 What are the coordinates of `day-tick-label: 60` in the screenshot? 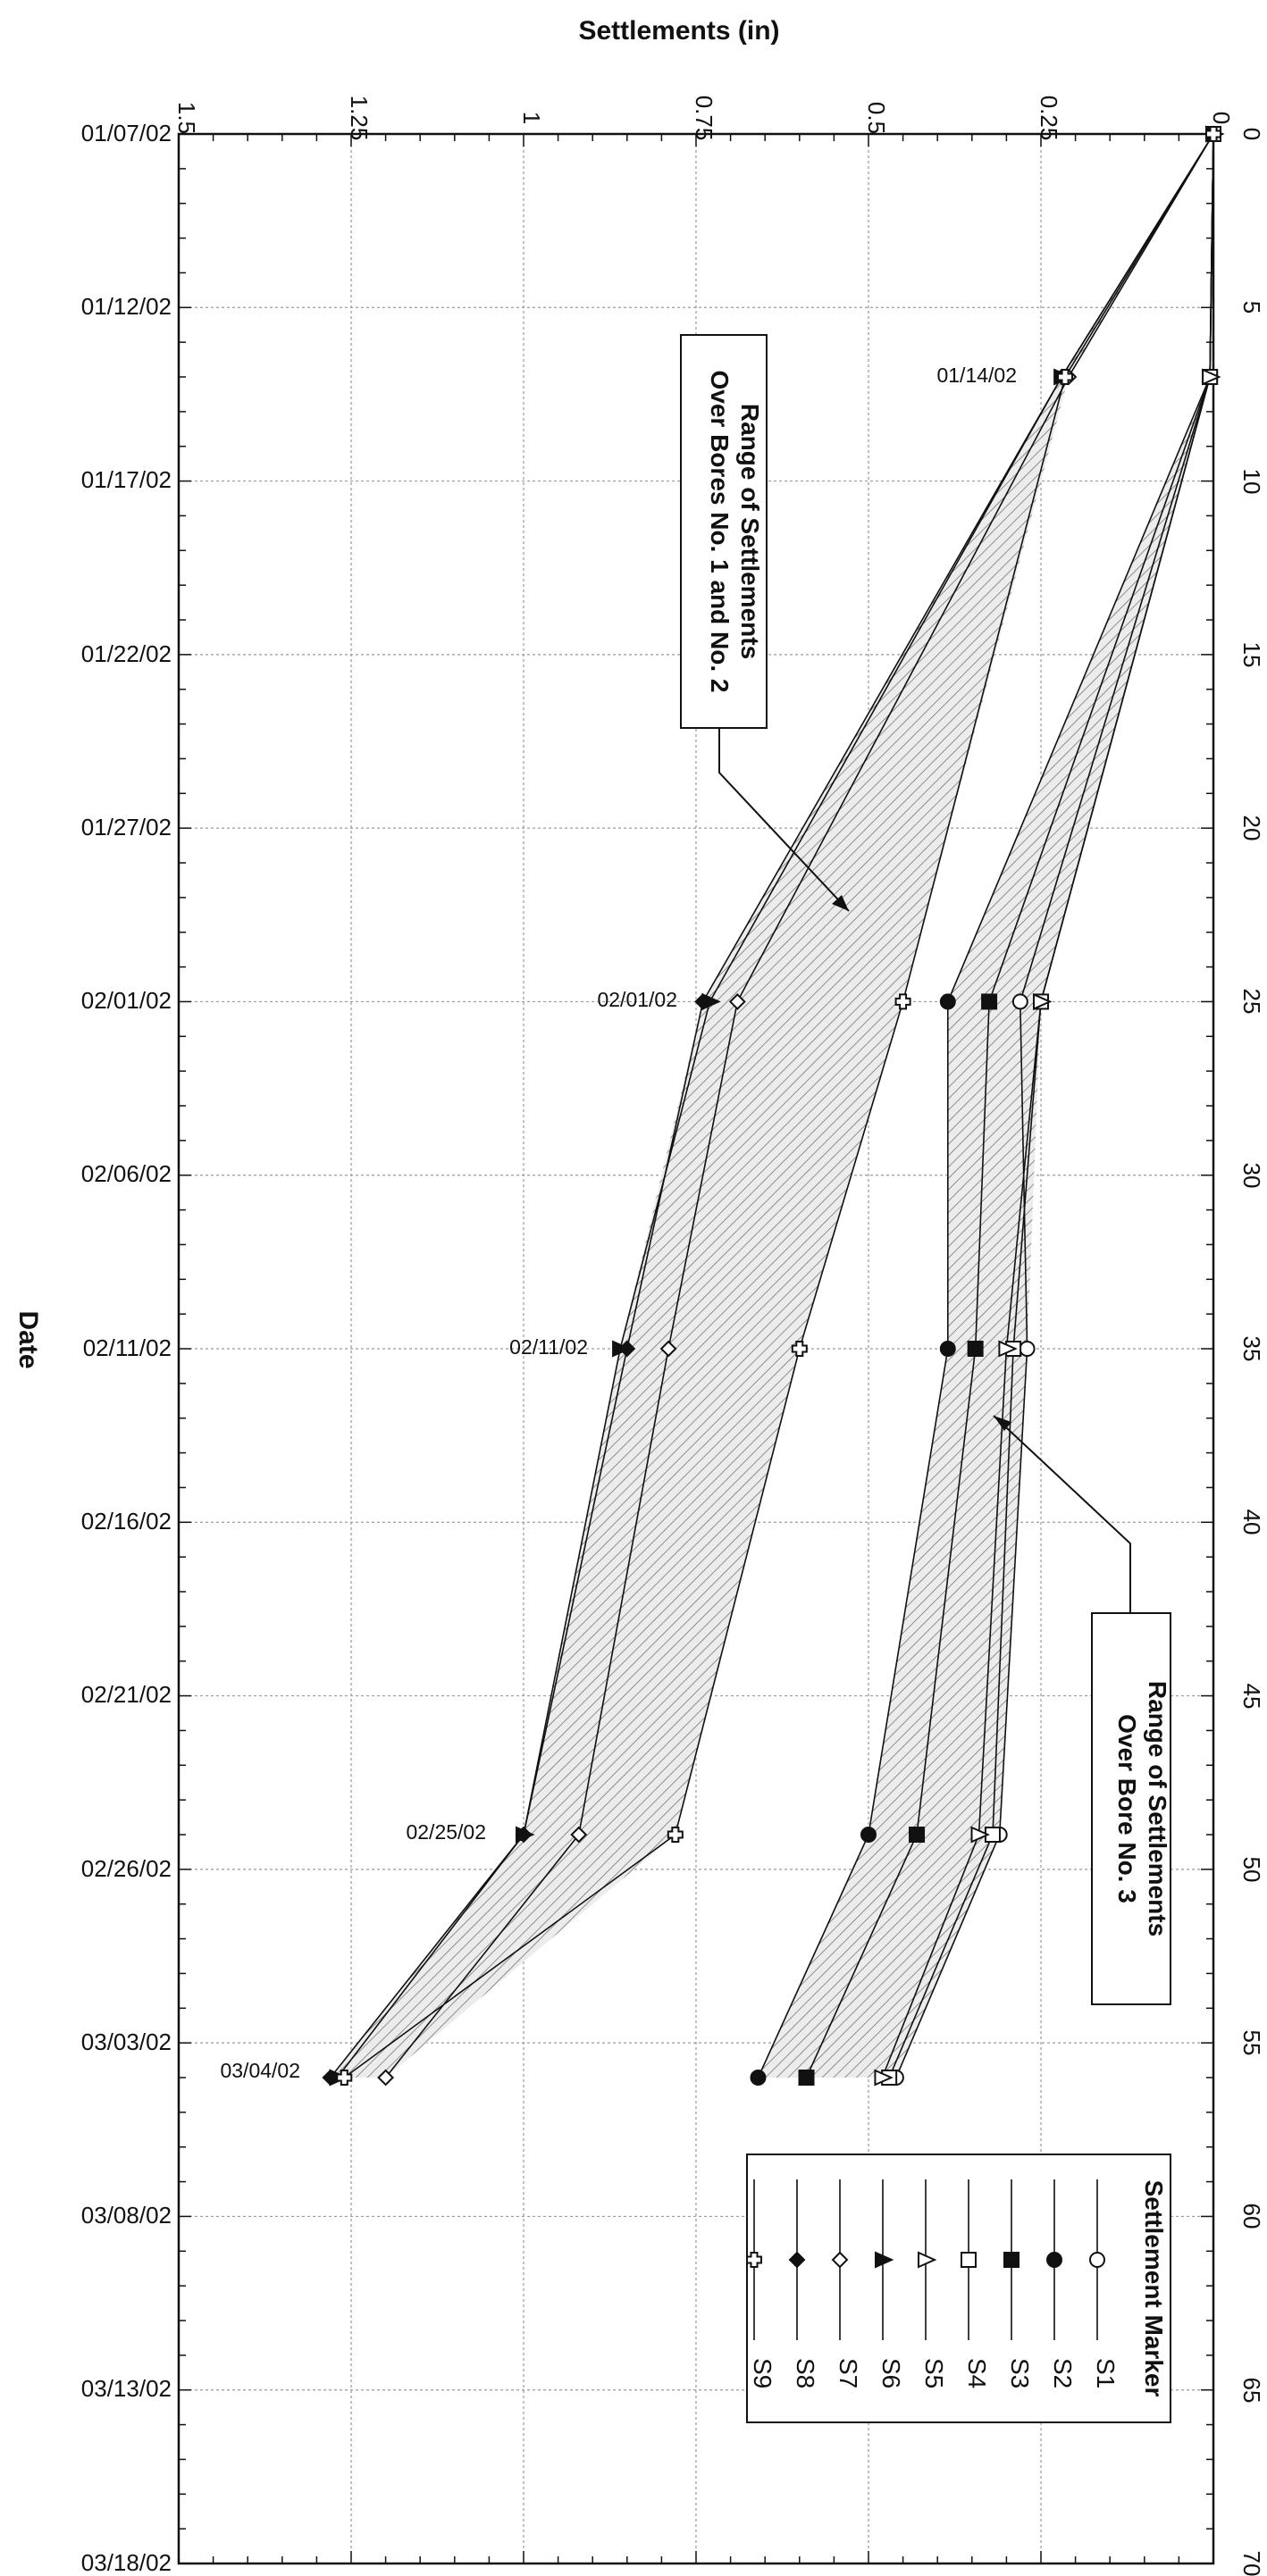 It's located at (1251, 2217).